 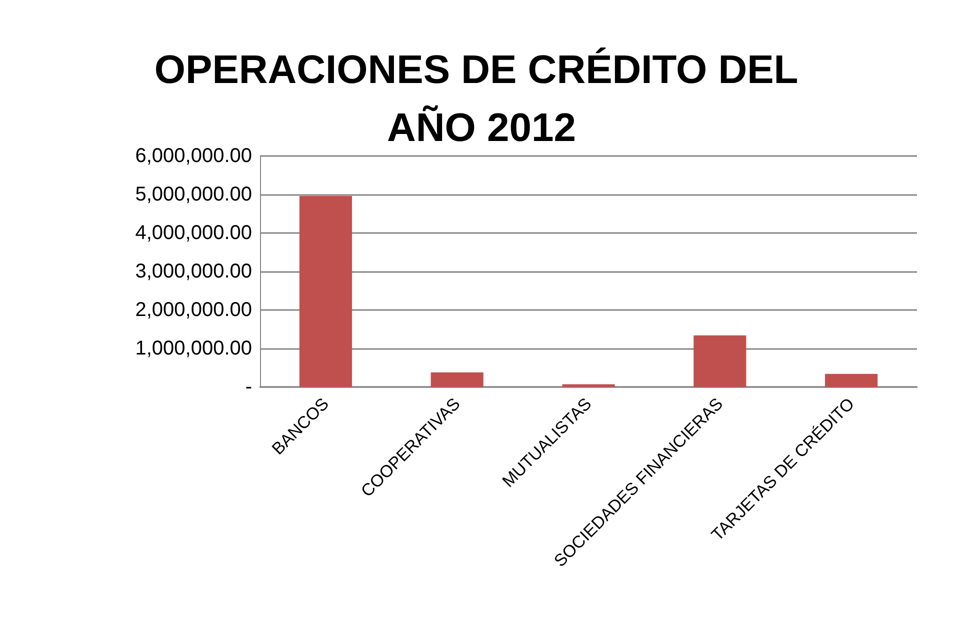 What do you see at coordinates (193, 310) in the screenshot?
I see `y-tick-label: 2,000,000.00` at bounding box center [193, 310].